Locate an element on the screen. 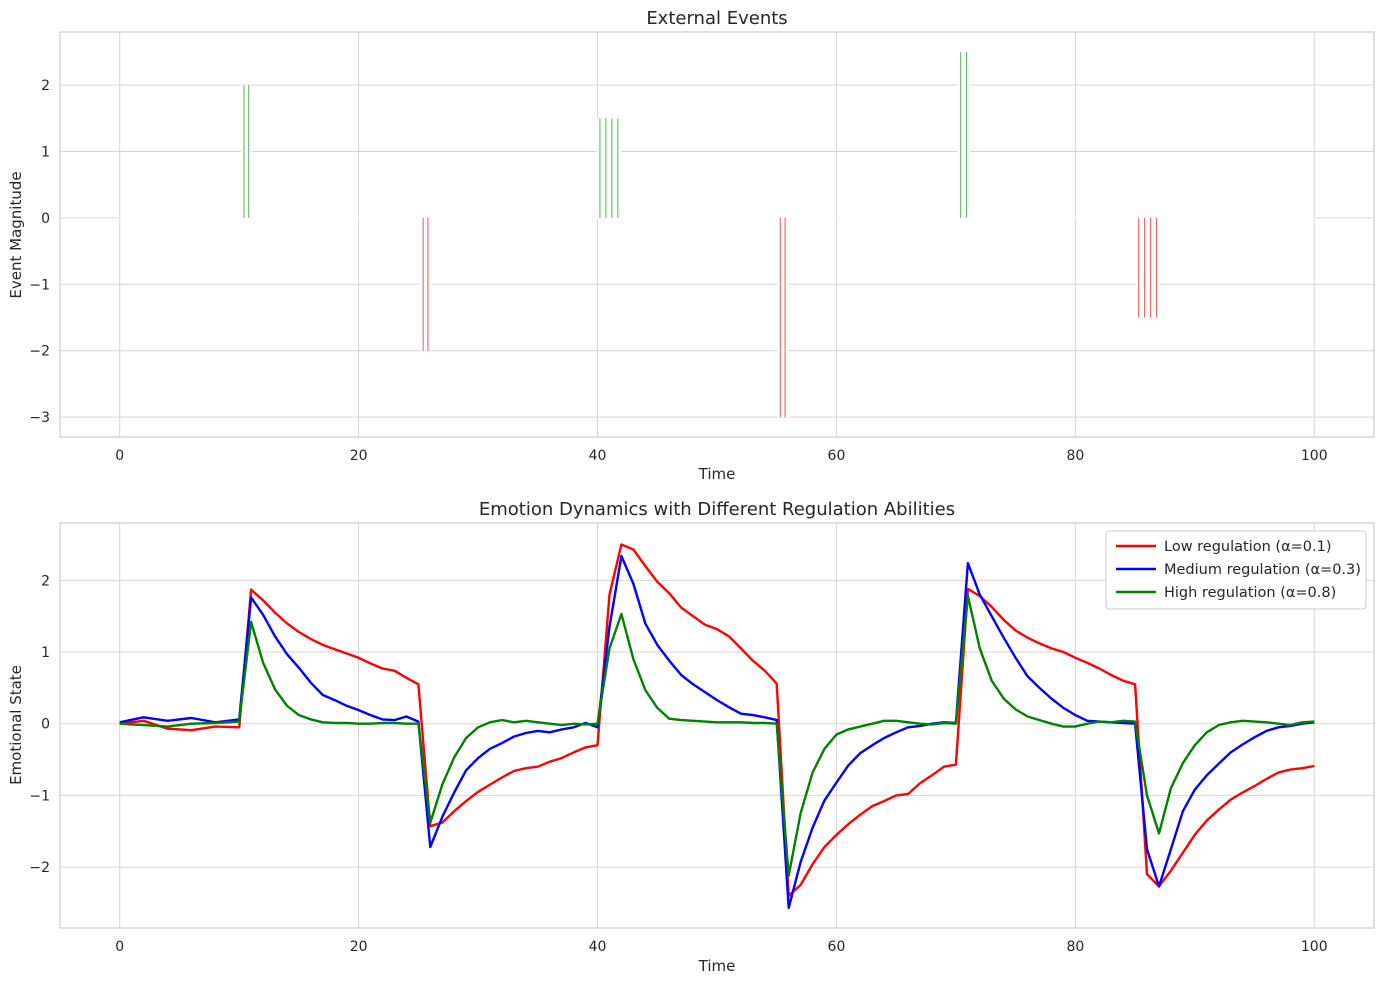  legend-box is located at coordinates (1236, 570).